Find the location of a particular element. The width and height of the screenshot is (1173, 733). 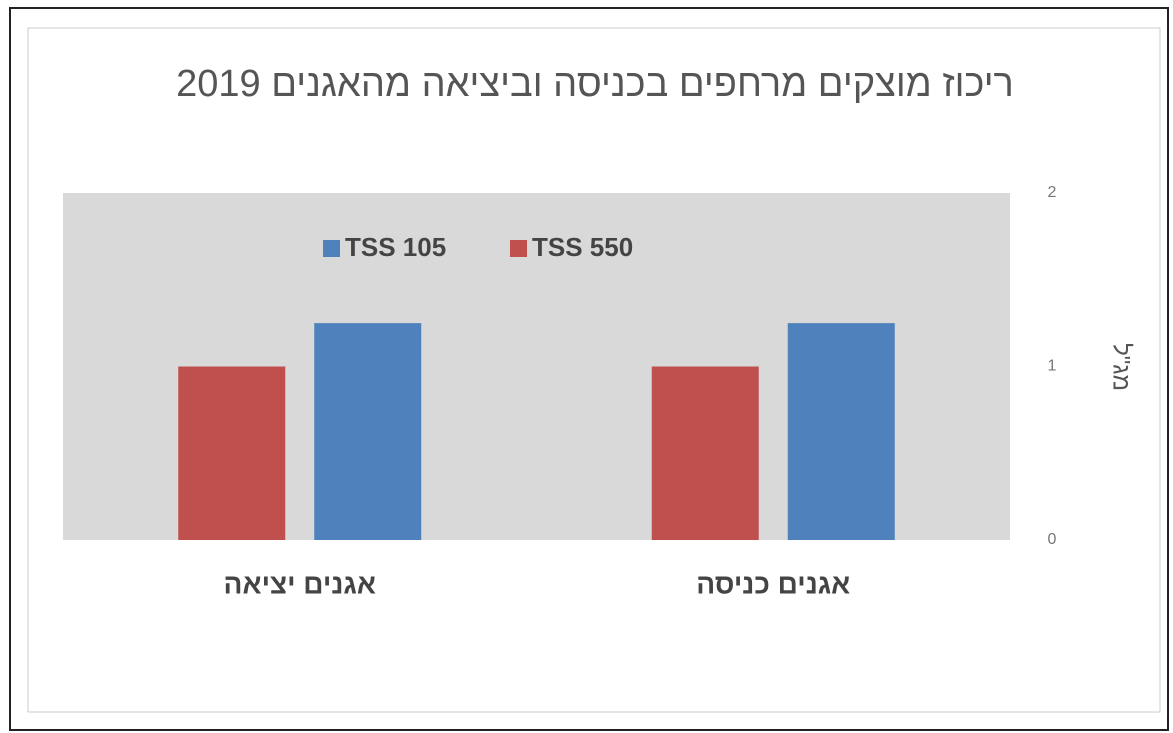

y-axis-title: מג"ל is located at coordinates (1121, 367).